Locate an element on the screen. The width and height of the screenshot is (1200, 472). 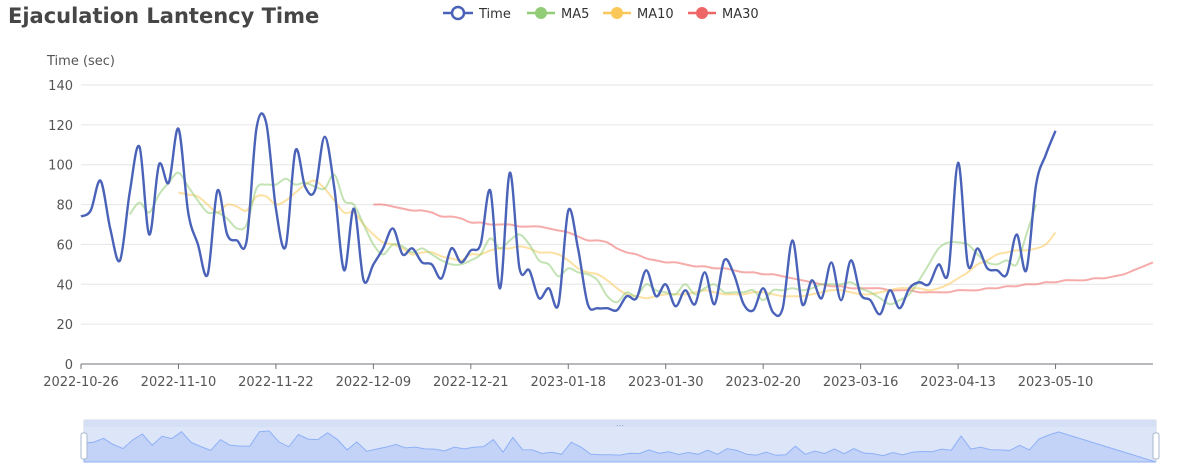
x-tick-label: 2022-12-21 is located at coordinates (471, 382).